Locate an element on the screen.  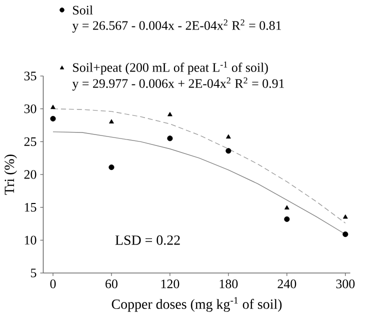
legend-label: Soil+peat (200 mL of peat L$^{-1}$ of soil) is located at coordinates (170, 68).